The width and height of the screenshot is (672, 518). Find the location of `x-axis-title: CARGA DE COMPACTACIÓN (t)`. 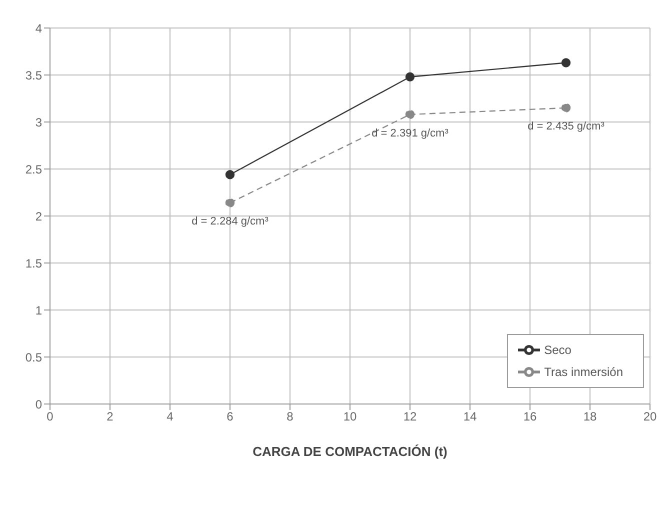

x-axis-title: CARGA DE COMPACTACIÓN (t) is located at coordinates (350, 451).